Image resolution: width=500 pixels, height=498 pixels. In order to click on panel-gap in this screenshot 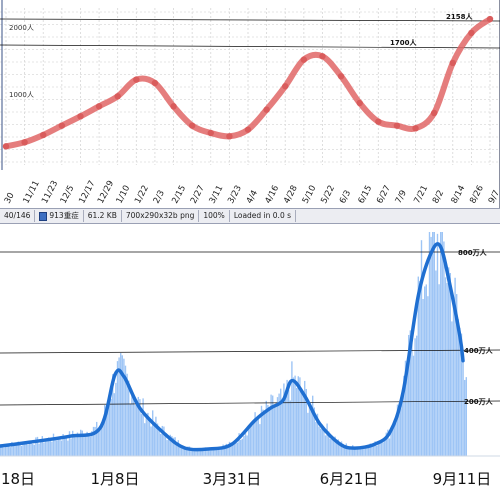, I will do `click(250, 228)`.